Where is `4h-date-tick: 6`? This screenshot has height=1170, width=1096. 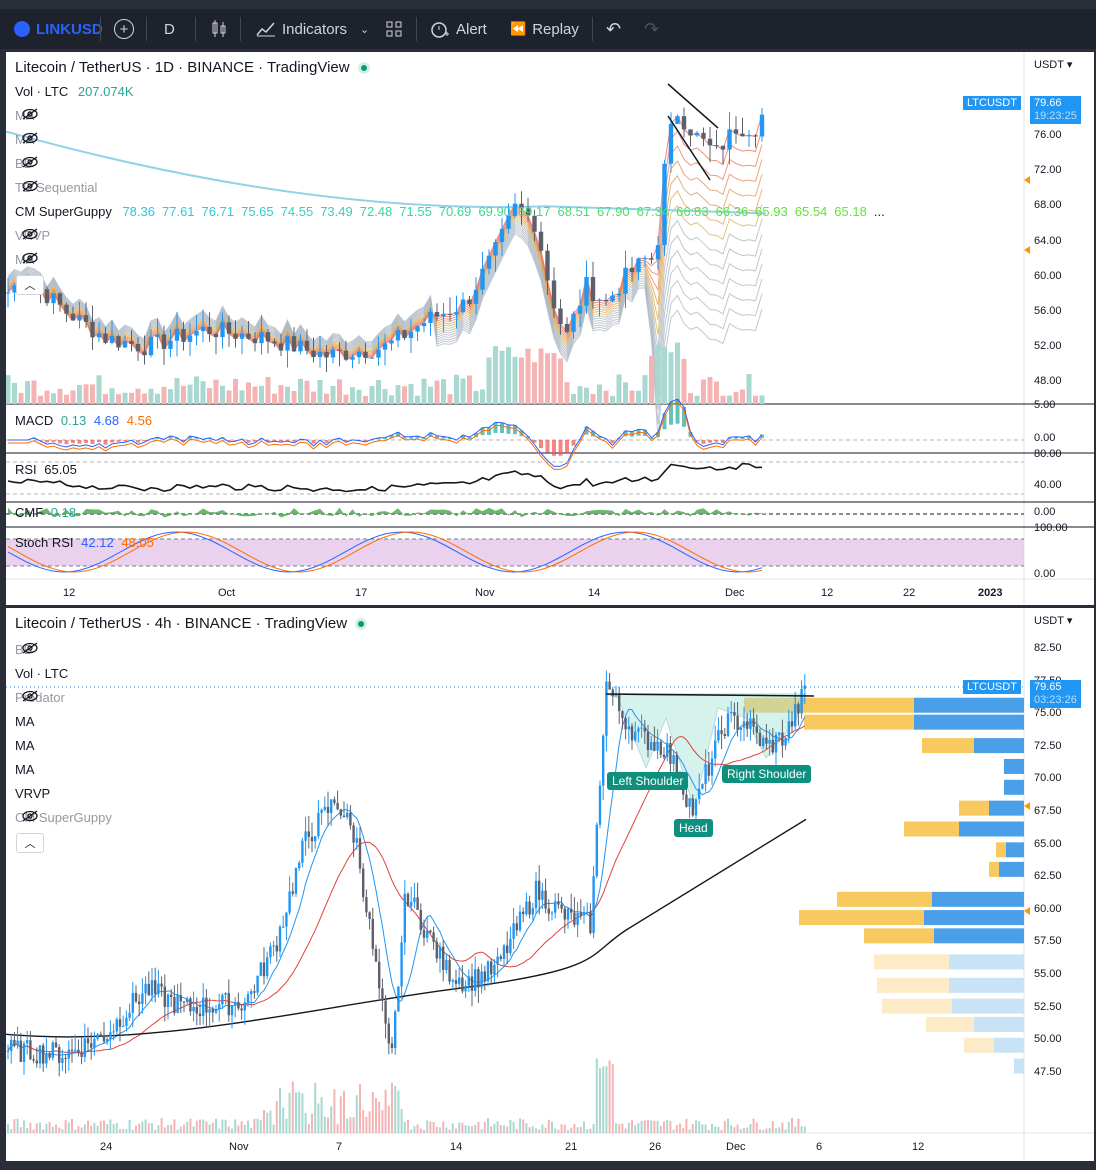
4h-date-tick: 6 is located at coordinates (819, 1147).